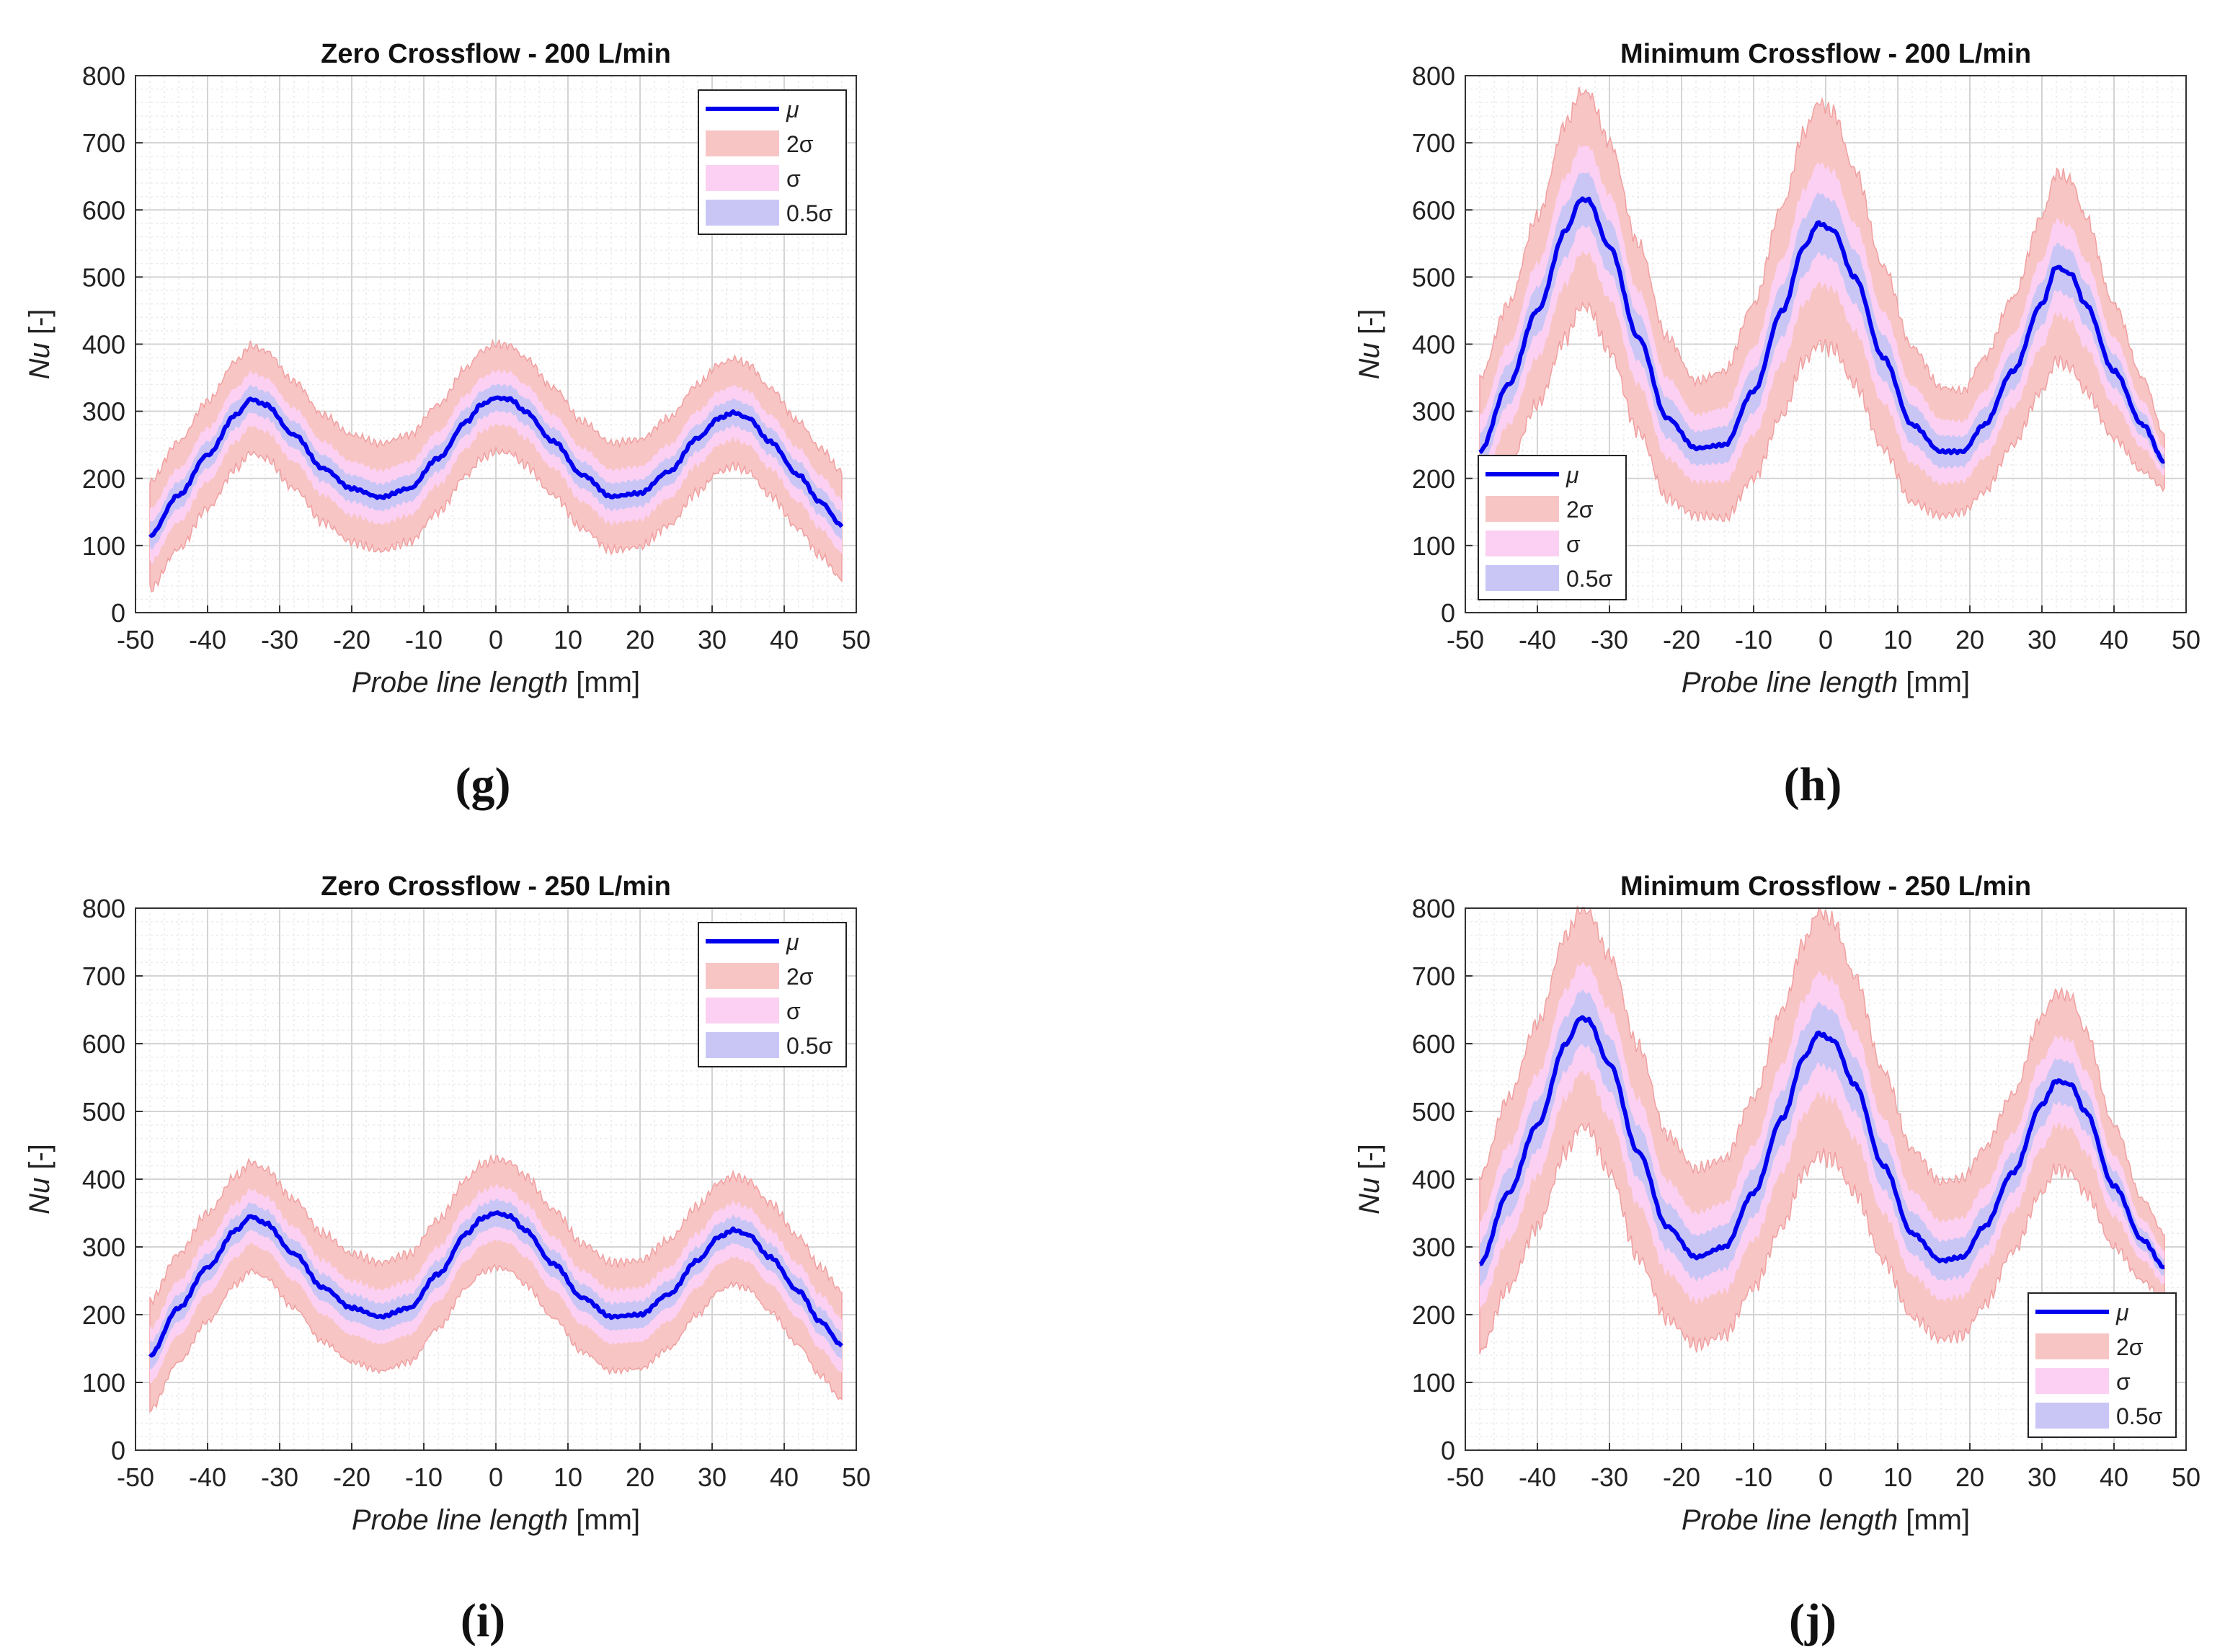  Describe the element at coordinates (2122, 1313) in the screenshot. I see `legend-label: μ` at that location.